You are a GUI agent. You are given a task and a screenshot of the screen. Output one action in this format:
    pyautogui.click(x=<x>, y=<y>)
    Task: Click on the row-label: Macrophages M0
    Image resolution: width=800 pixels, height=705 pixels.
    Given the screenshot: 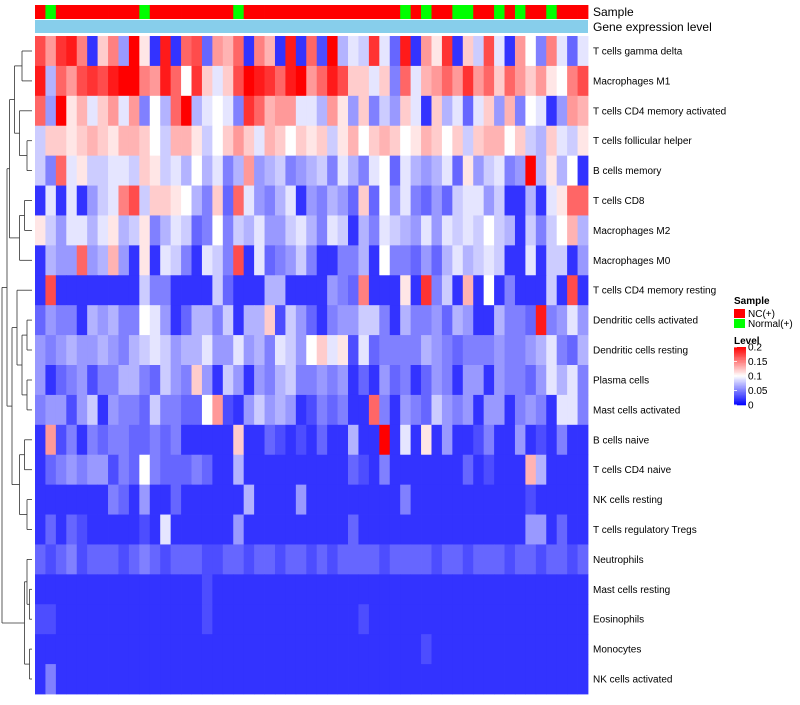 What is the action you would take?
    pyautogui.click(x=632, y=261)
    